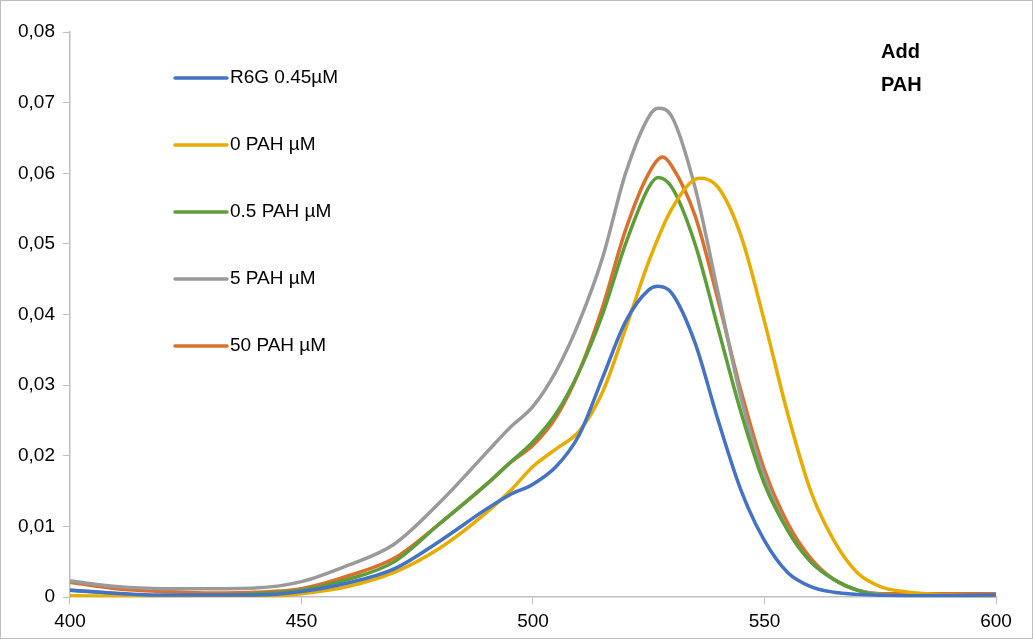 This screenshot has height=639, width=1033. Describe the element at coordinates (70, 620) in the screenshot. I see `x-tick-label: 400` at that location.